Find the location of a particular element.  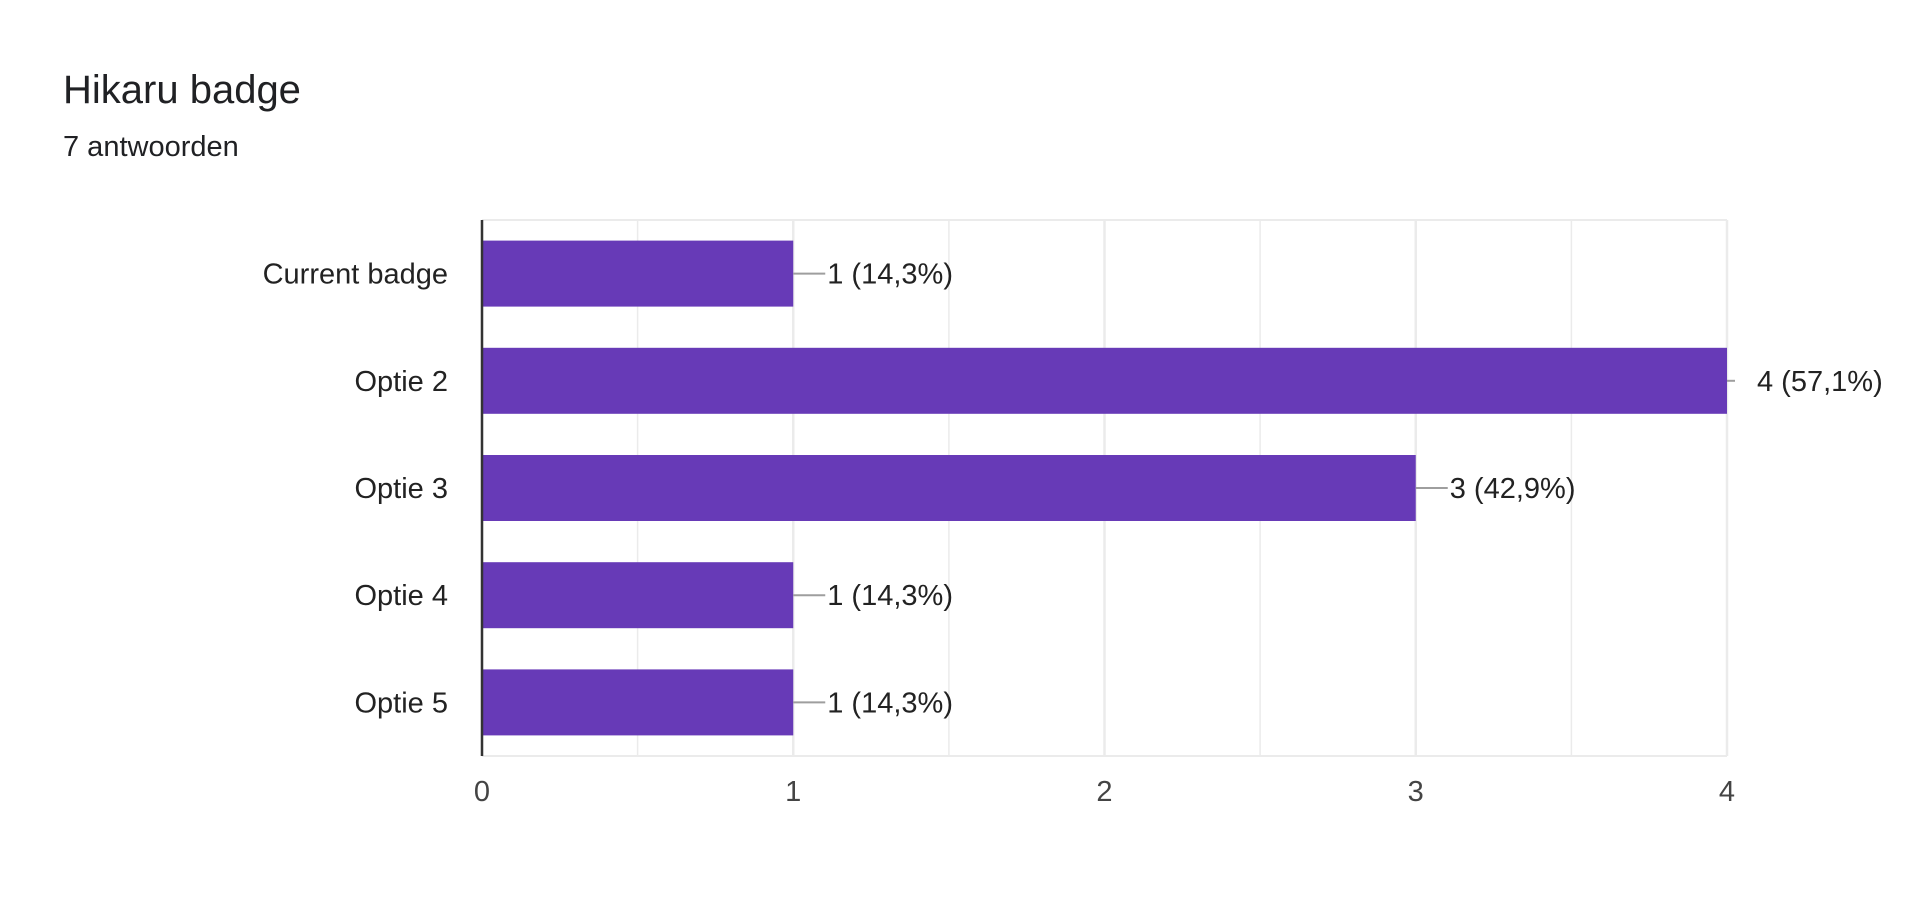

x-tick-label: 0 is located at coordinates (482, 792).